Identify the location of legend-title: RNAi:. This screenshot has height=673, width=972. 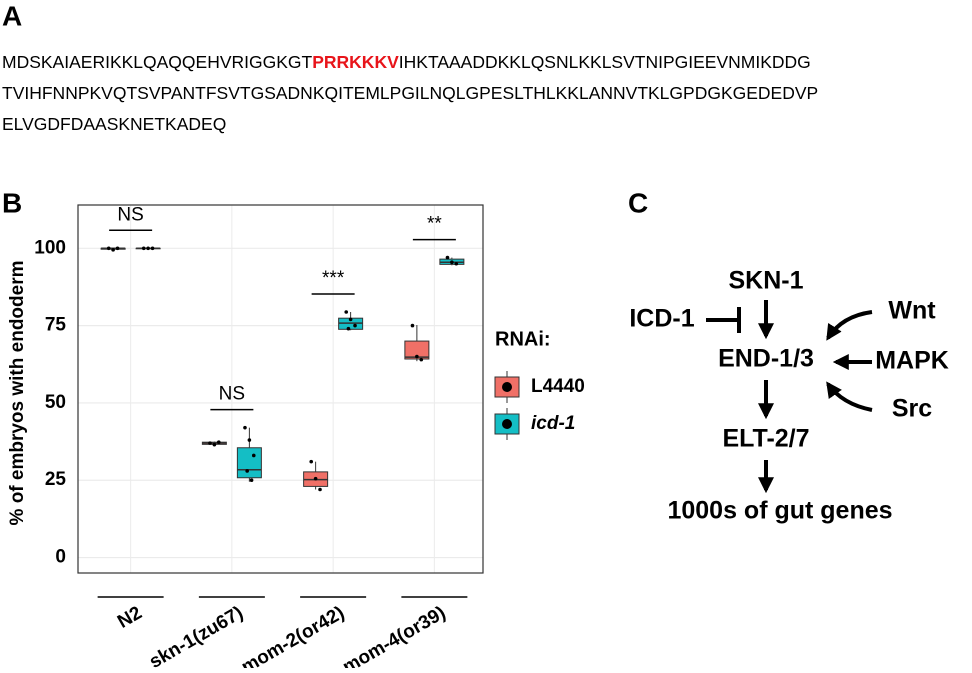
(523, 339).